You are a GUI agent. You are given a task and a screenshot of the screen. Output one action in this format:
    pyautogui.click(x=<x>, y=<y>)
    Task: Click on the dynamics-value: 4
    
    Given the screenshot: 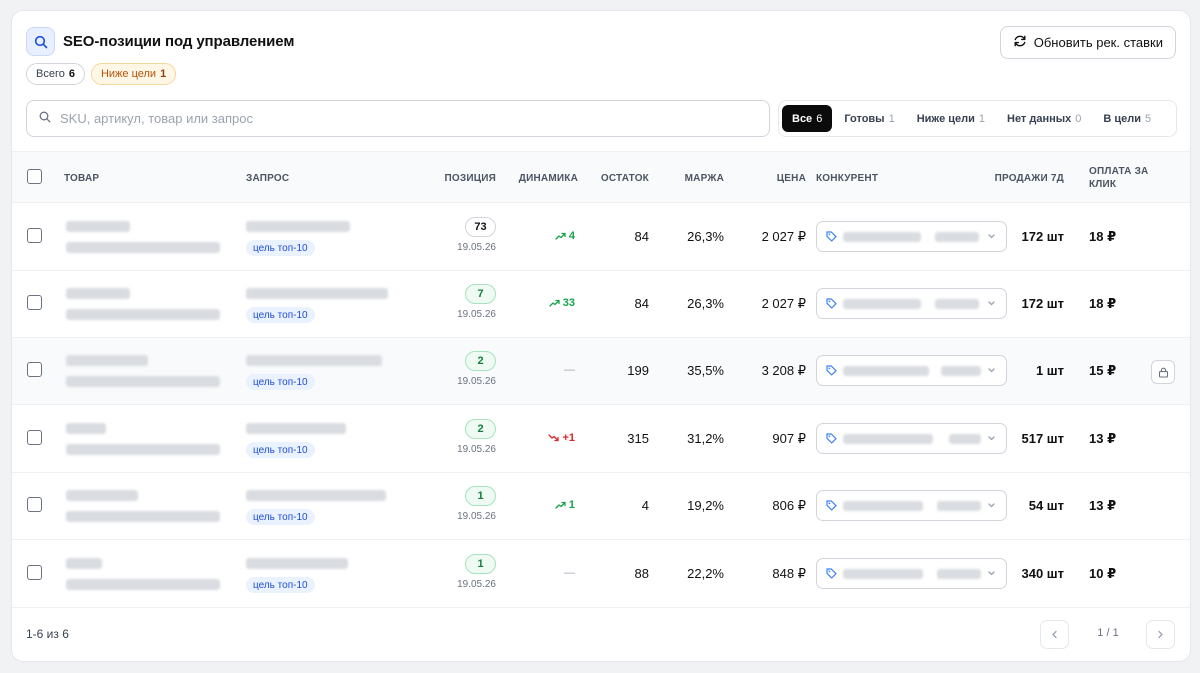 What is the action you would take?
    pyautogui.click(x=565, y=236)
    